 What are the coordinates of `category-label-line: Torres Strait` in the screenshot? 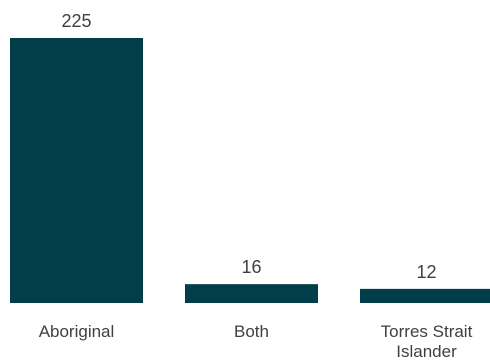 It's located at (427, 331).